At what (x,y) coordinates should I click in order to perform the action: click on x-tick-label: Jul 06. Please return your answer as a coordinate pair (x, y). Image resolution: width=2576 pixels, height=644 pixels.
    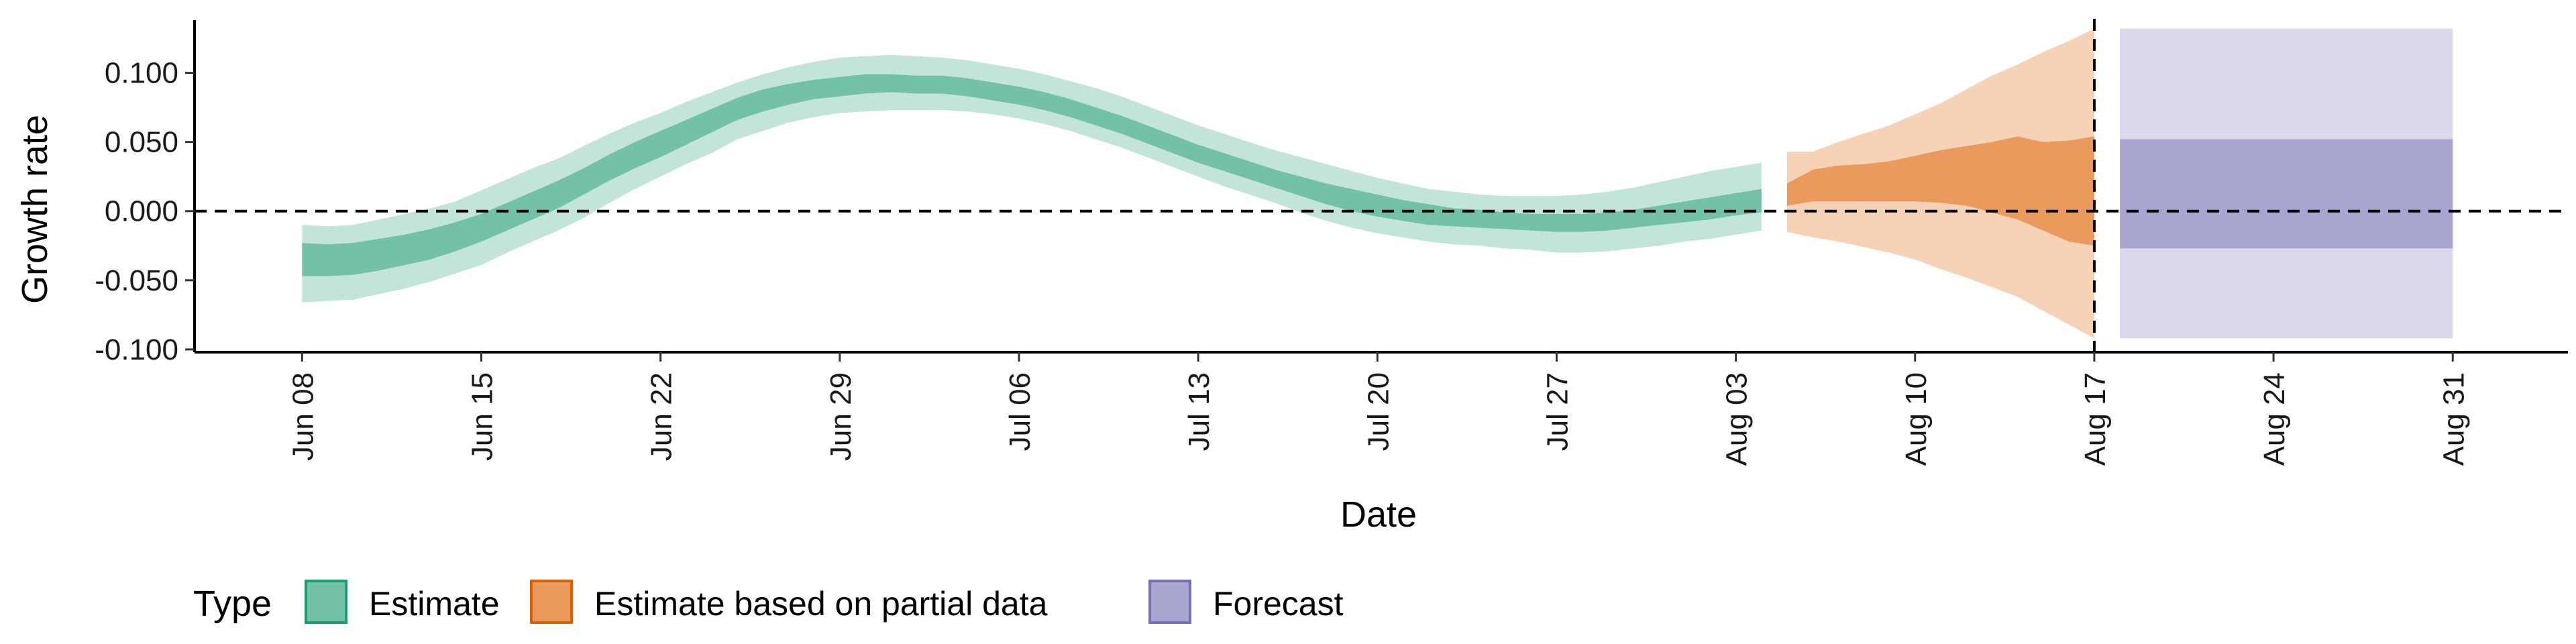
    Looking at the image, I should click on (1020, 411).